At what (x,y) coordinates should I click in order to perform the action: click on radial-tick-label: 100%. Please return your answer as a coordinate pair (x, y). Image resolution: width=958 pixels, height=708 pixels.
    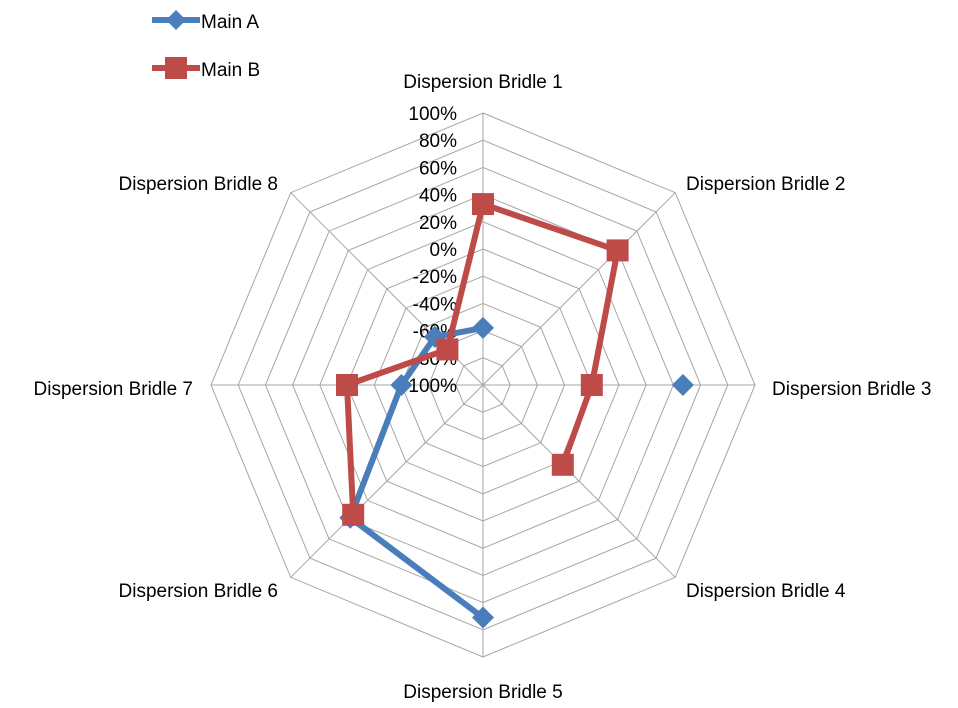
    Looking at the image, I should click on (432, 114).